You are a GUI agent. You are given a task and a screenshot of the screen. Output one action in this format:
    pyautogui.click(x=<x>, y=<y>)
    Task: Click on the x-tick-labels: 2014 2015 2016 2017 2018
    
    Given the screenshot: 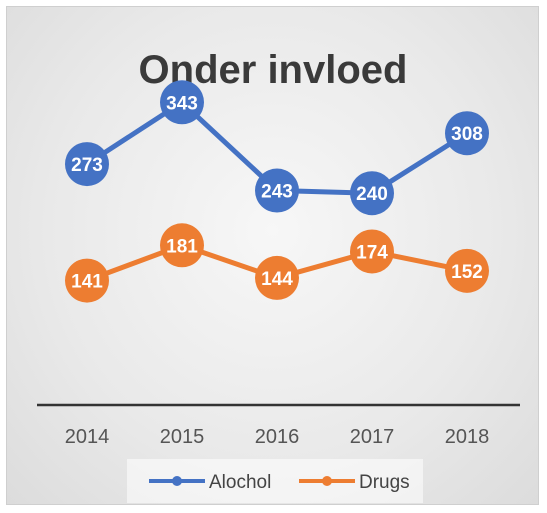 What is the action you would take?
    pyautogui.click(x=277, y=437)
    